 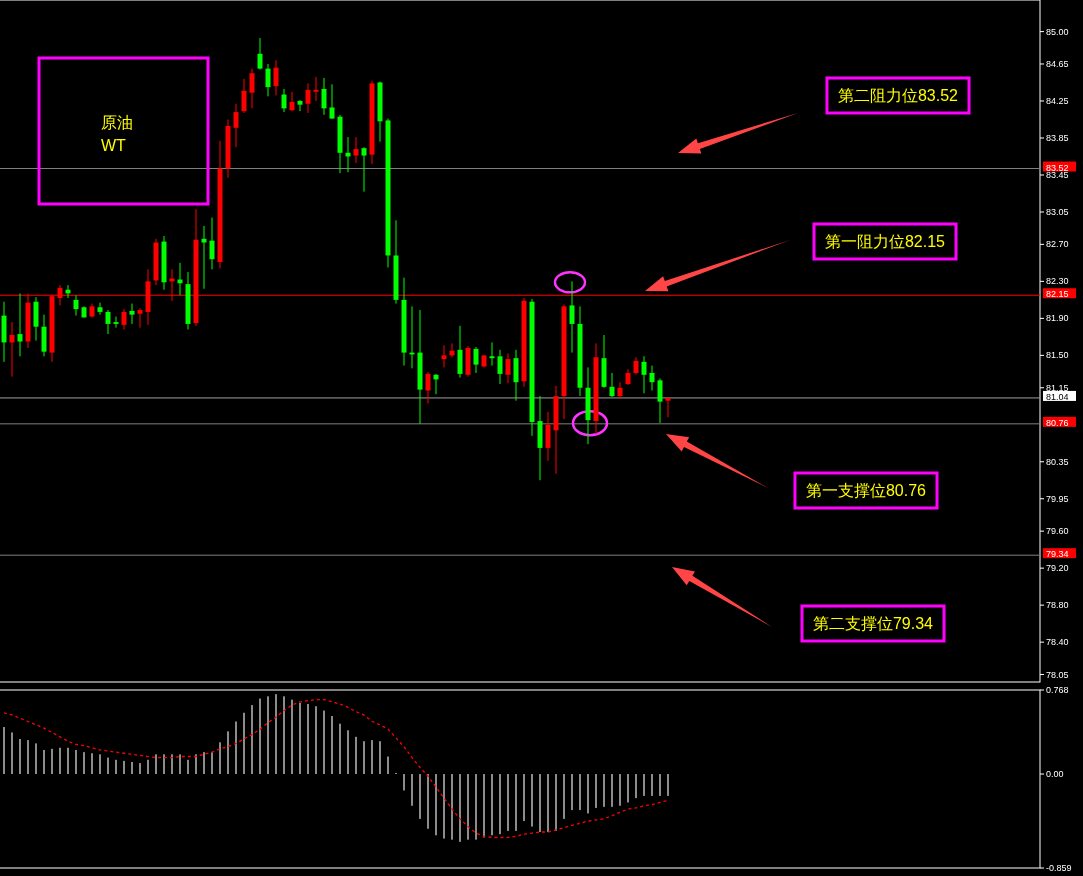 I want to click on annotation: 第二阻力位83.52, so click(x=898, y=95).